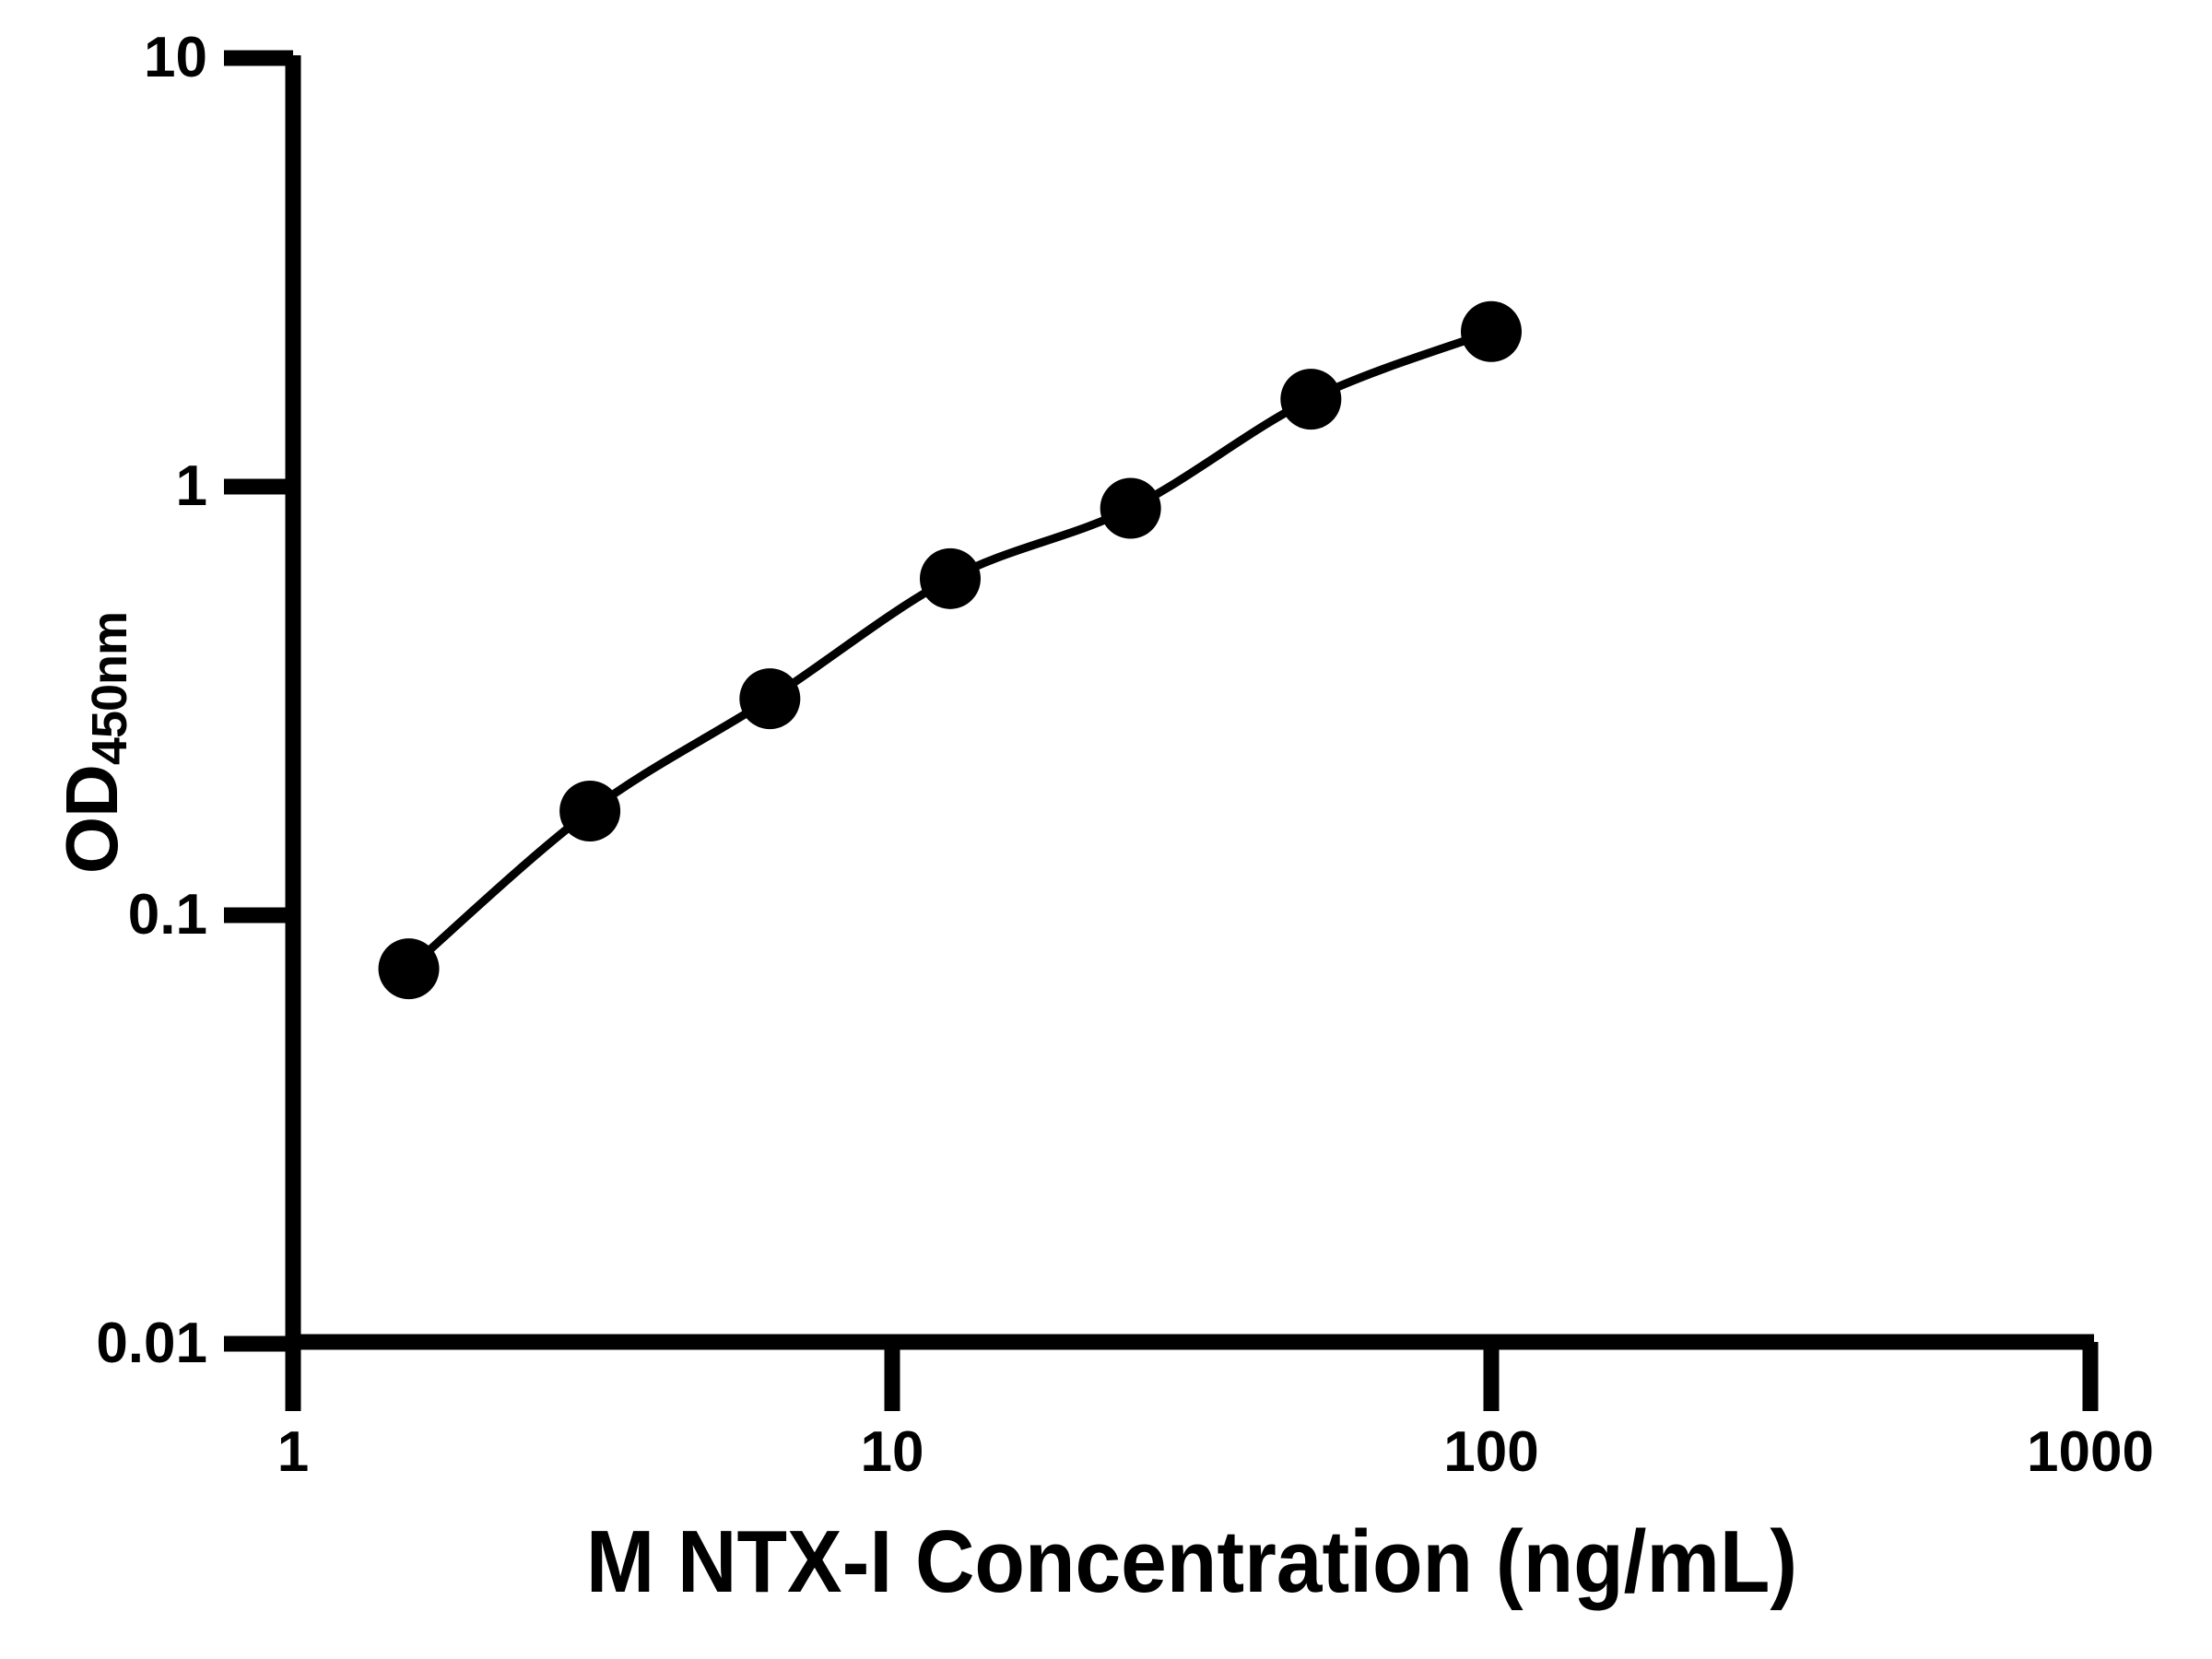 This screenshot has height=1659, width=2212. Describe the element at coordinates (1491, 1452) in the screenshot. I see `x-tick-label: 100` at that location.